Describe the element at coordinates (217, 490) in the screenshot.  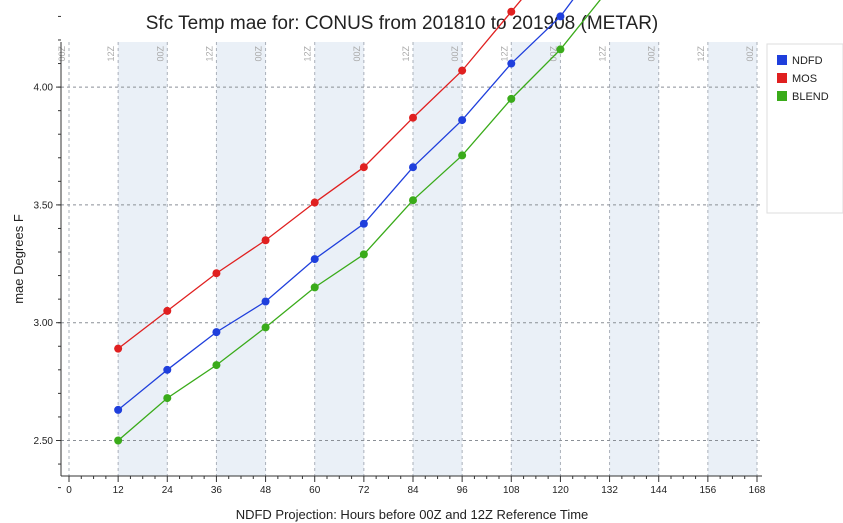
I see `x-tick-label: 36` at that location.